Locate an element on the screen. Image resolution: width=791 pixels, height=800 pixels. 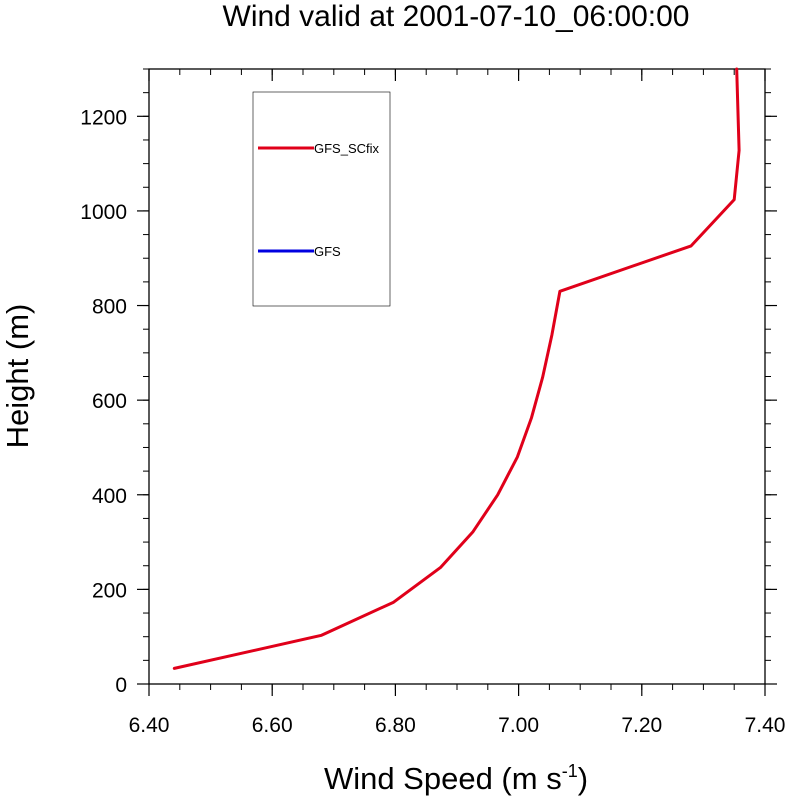
legend-box is located at coordinates (321, 199).